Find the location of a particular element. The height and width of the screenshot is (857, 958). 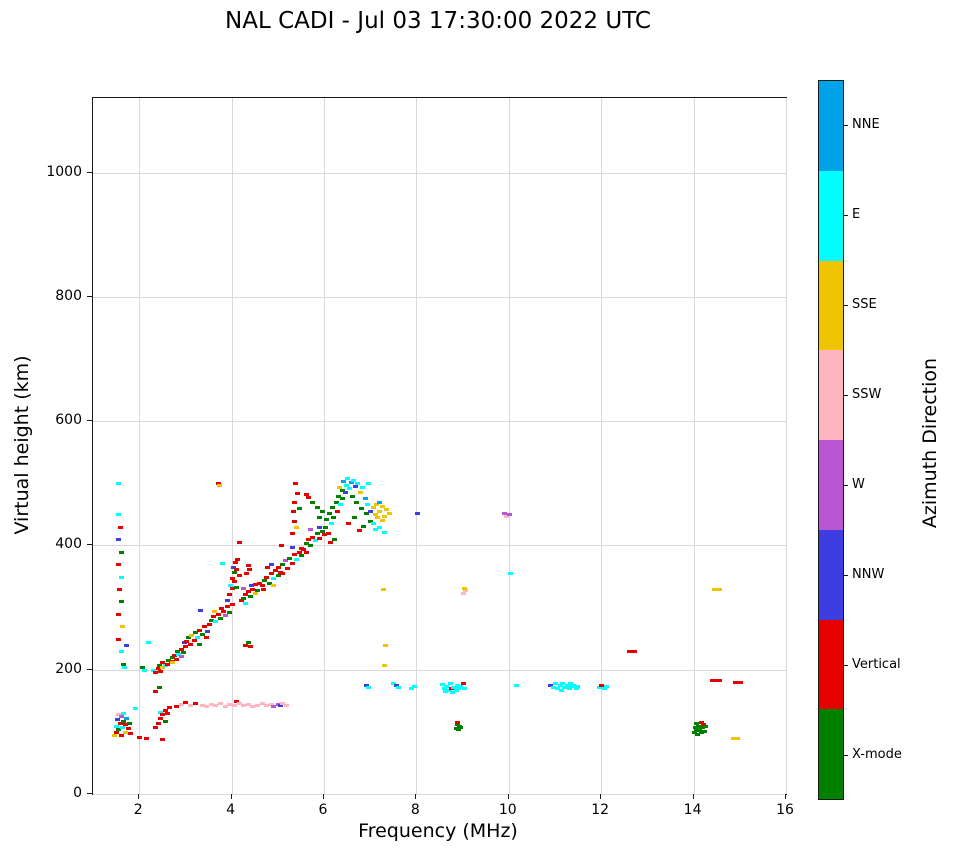

colorbar-segment-ssw is located at coordinates (831, 395).